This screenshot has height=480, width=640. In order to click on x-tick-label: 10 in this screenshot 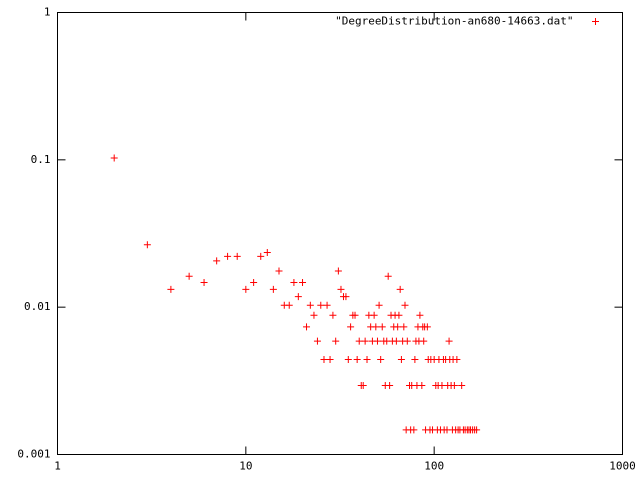, I will do `click(245, 466)`.